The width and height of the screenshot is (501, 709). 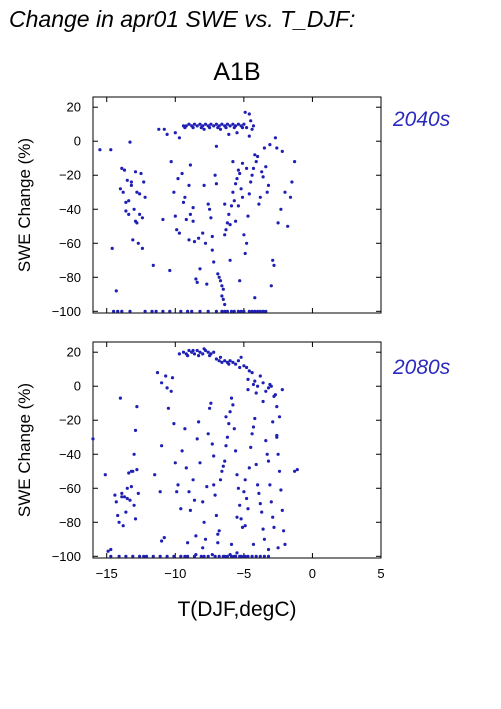 What do you see at coordinates (236, 609) in the screenshot?
I see `x-axis-label: T(DJF,degC)` at bounding box center [236, 609].